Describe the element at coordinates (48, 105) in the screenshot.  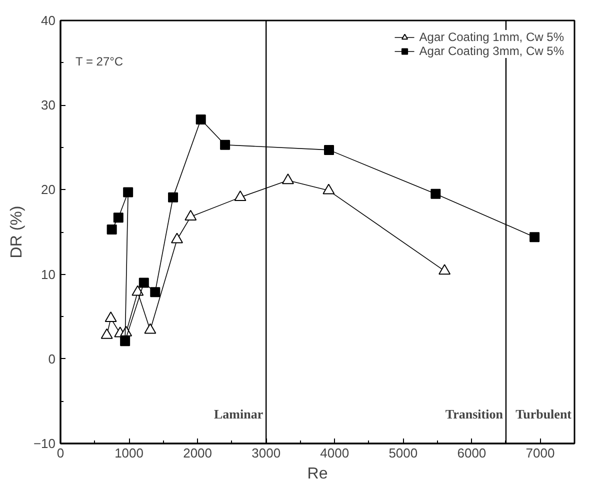
I see `y-tick-label: 30` at that location.